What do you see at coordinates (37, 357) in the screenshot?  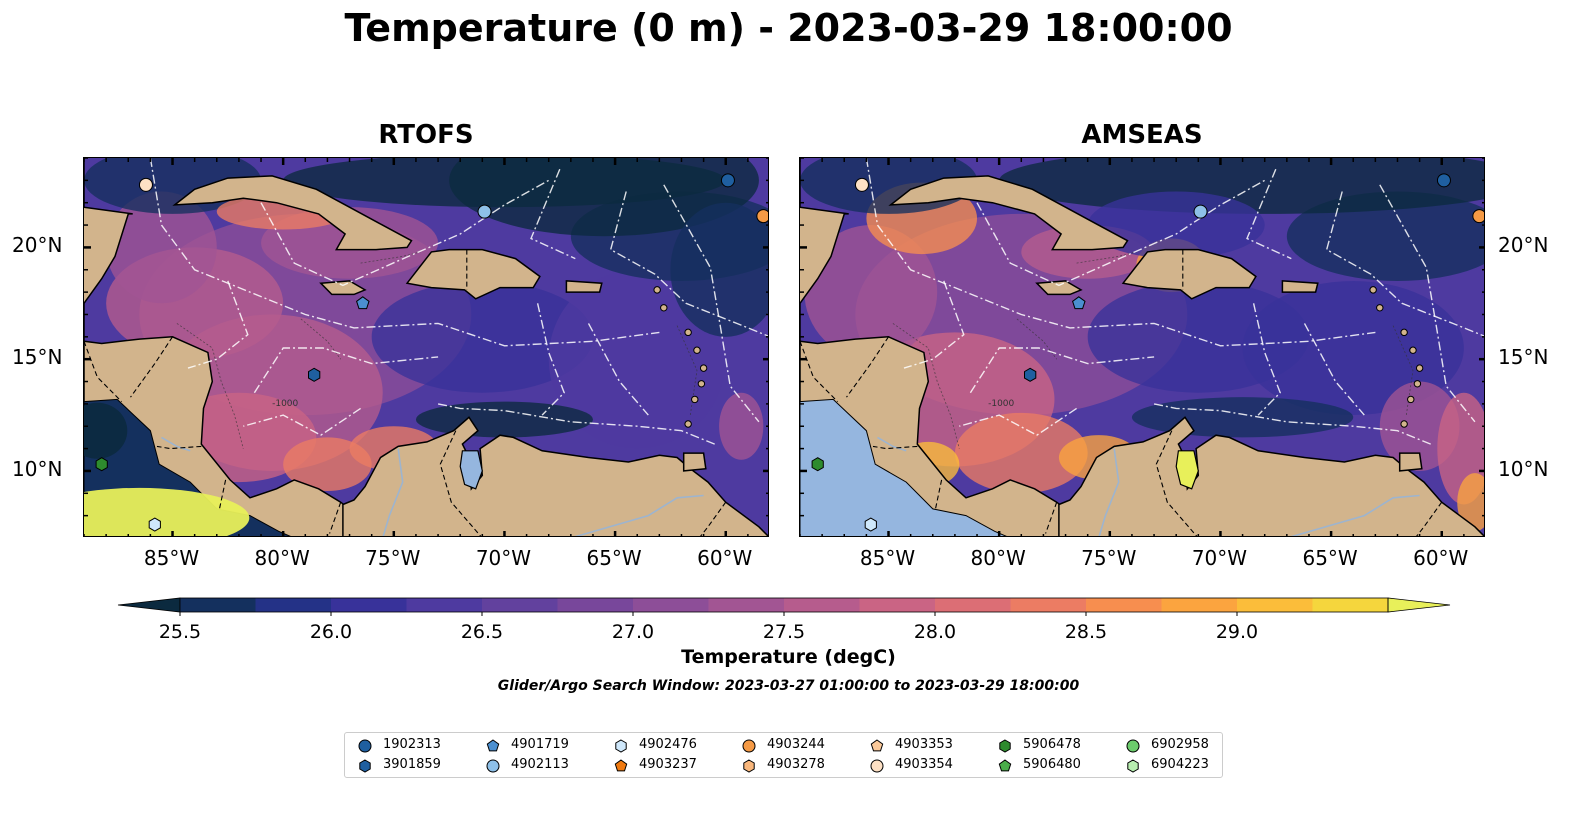 I see `lat-tick-label-left: 15°N` at bounding box center [37, 357].